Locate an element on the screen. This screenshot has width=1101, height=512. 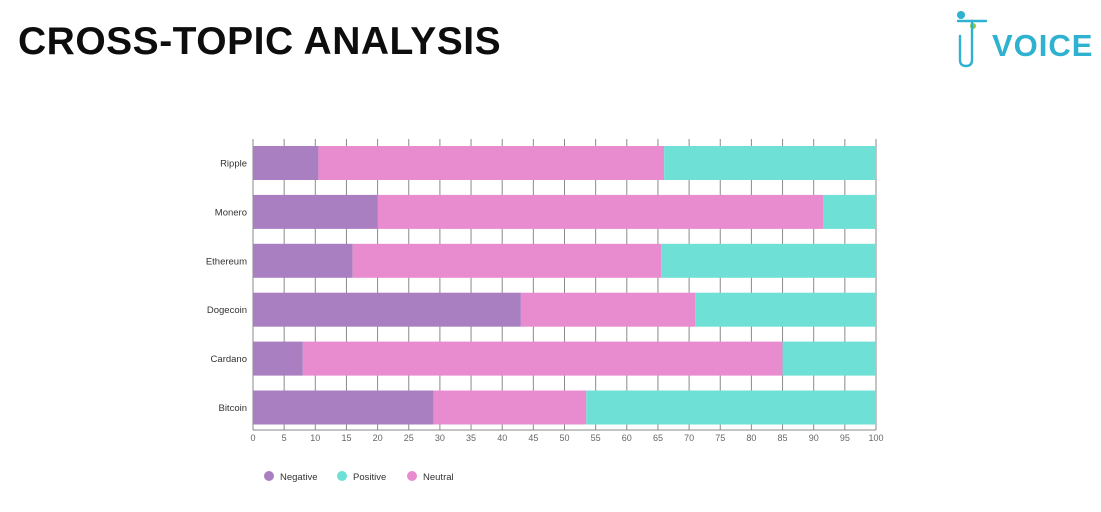
category-label: Dogecoin is located at coordinates (227, 310).